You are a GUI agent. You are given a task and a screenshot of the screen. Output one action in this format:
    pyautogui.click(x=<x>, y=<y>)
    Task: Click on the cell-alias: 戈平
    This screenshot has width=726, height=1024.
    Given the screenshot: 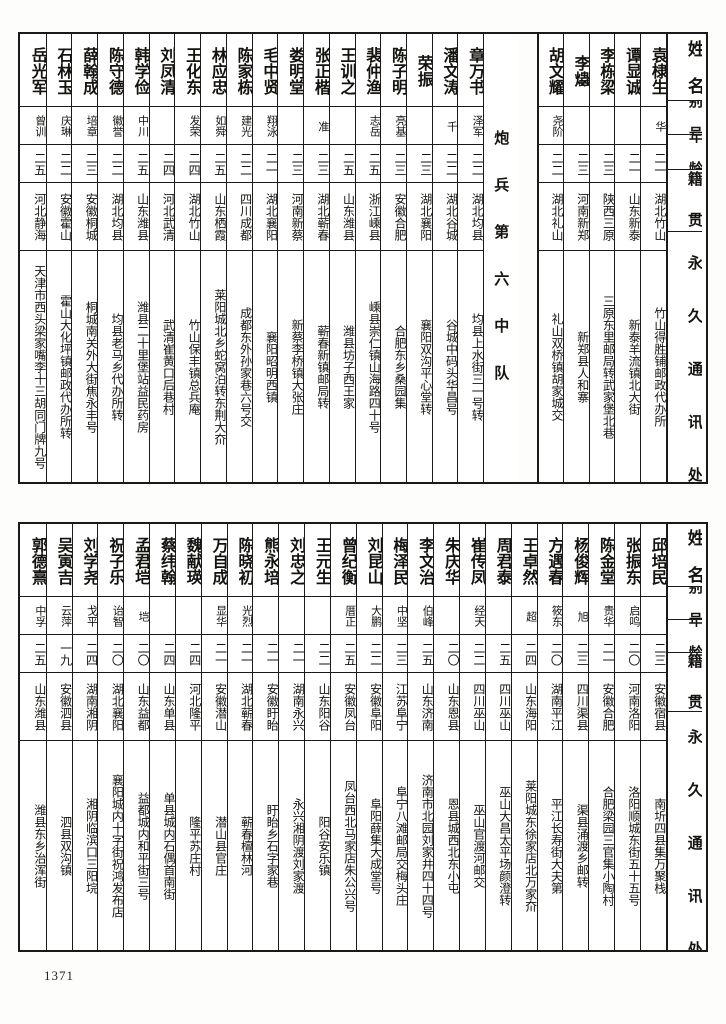 What is the action you would take?
    pyautogui.click(x=85, y=615)
    